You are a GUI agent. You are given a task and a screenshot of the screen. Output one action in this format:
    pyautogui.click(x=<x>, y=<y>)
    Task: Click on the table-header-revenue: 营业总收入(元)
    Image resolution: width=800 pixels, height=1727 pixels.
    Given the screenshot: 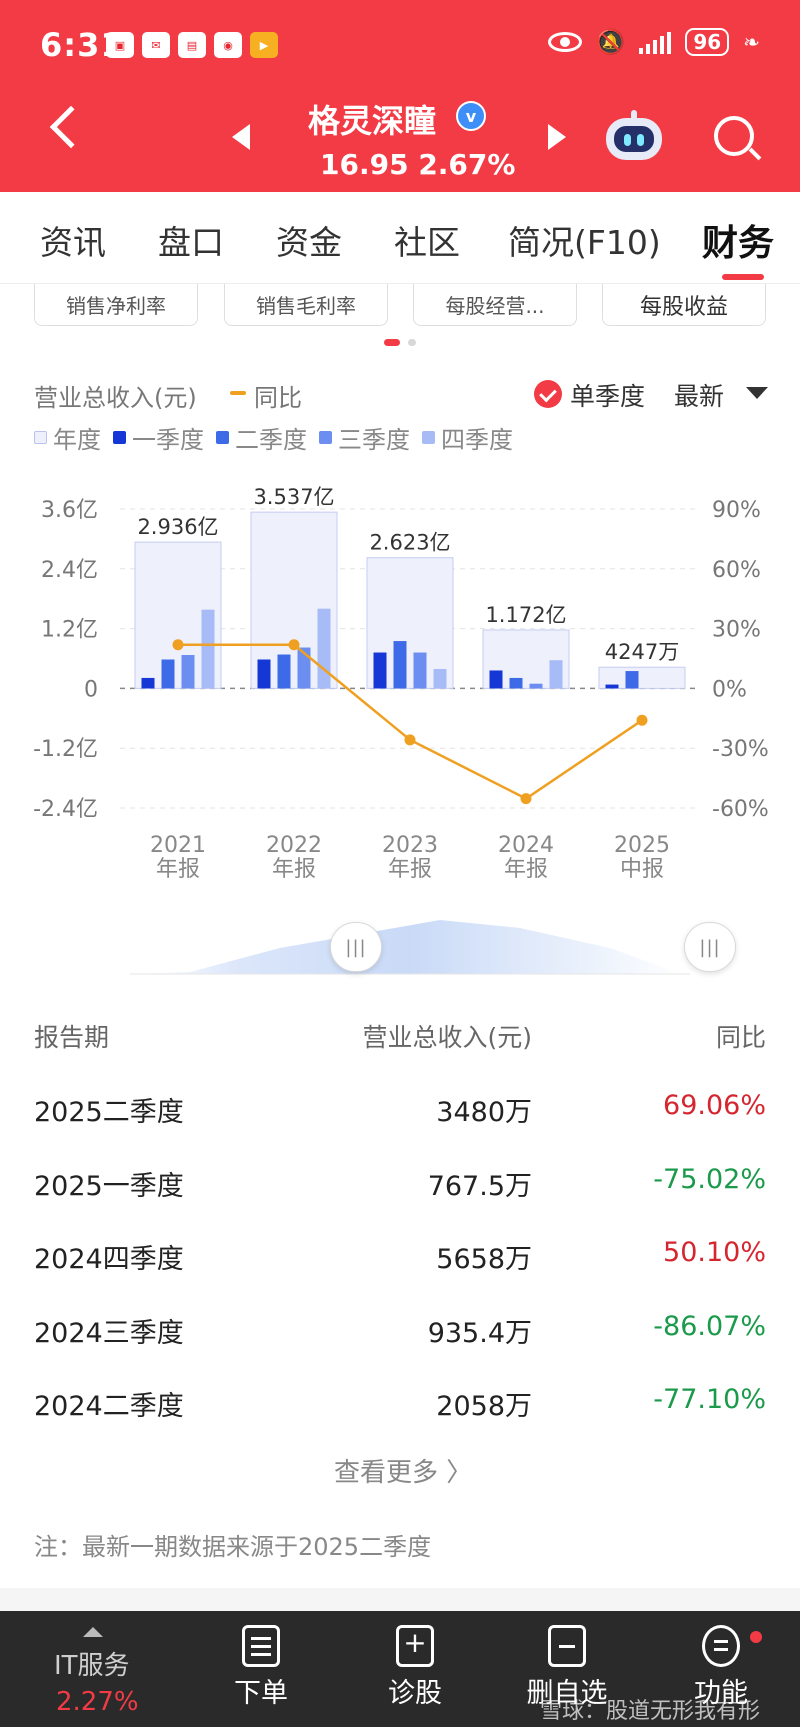 What is the action you would take?
    pyautogui.click(x=447, y=1037)
    